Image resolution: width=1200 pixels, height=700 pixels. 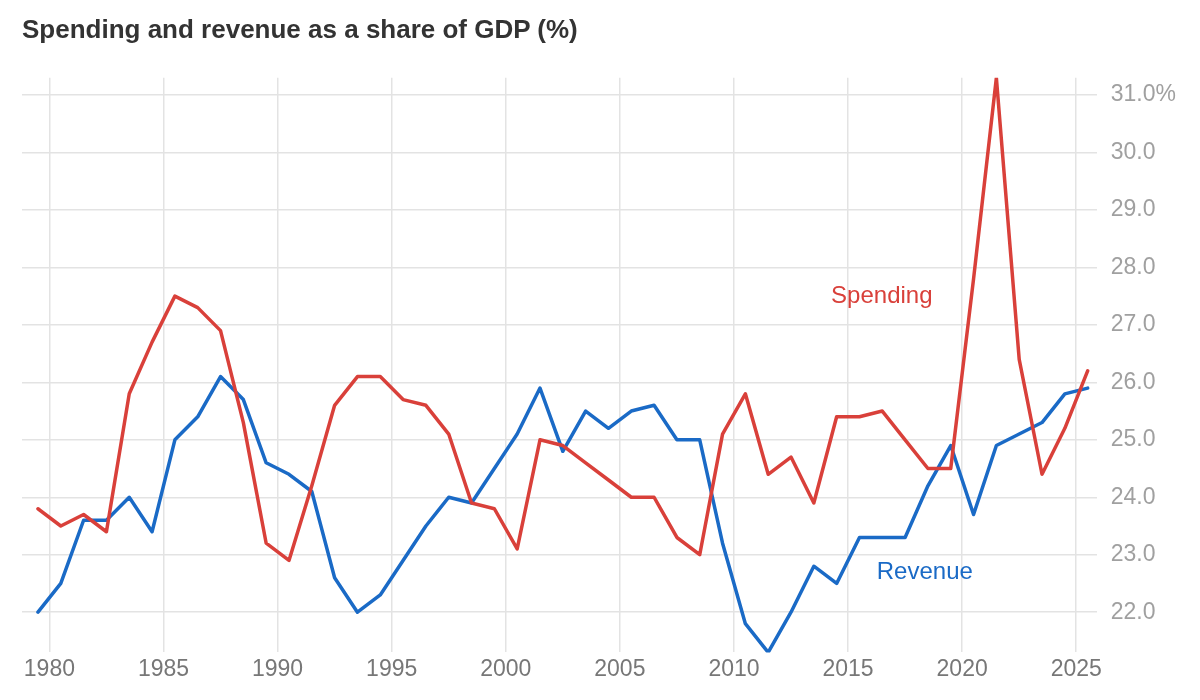 What do you see at coordinates (1133, 323) in the screenshot?
I see `y-tick-label: 27.0` at bounding box center [1133, 323].